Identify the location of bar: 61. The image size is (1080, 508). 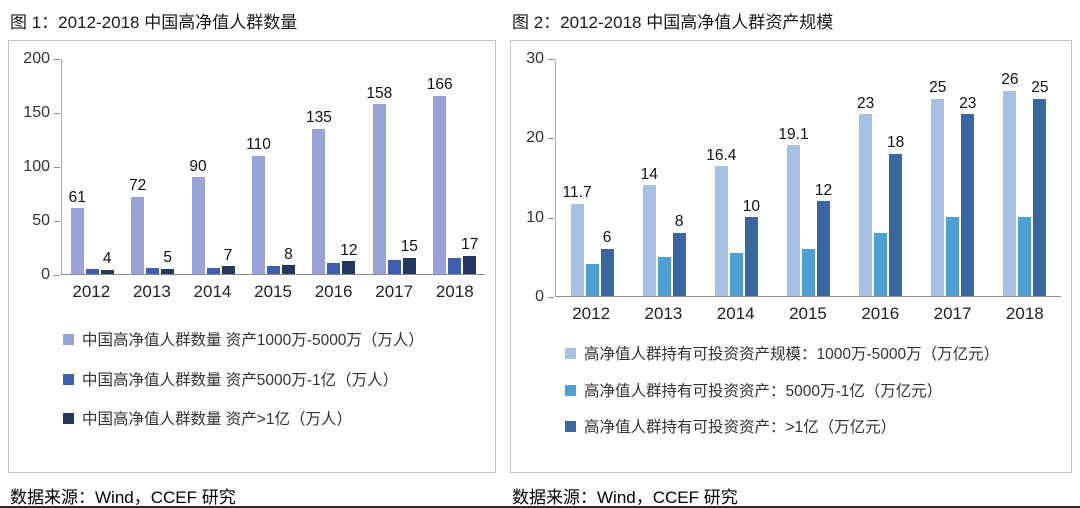
(77, 232).